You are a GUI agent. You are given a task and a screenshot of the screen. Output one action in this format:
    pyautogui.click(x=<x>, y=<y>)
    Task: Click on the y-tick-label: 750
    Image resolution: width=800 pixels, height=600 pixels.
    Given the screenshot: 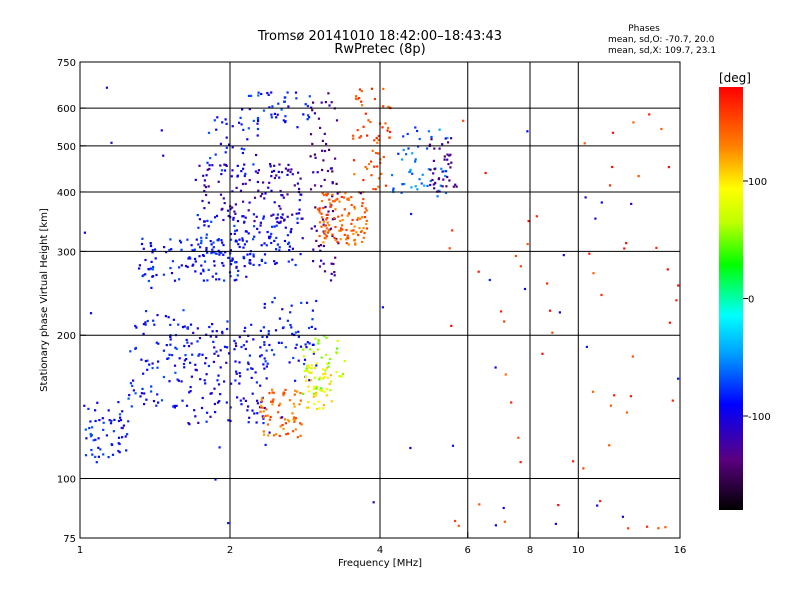 What is the action you would take?
    pyautogui.click(x=66, y=63)
    